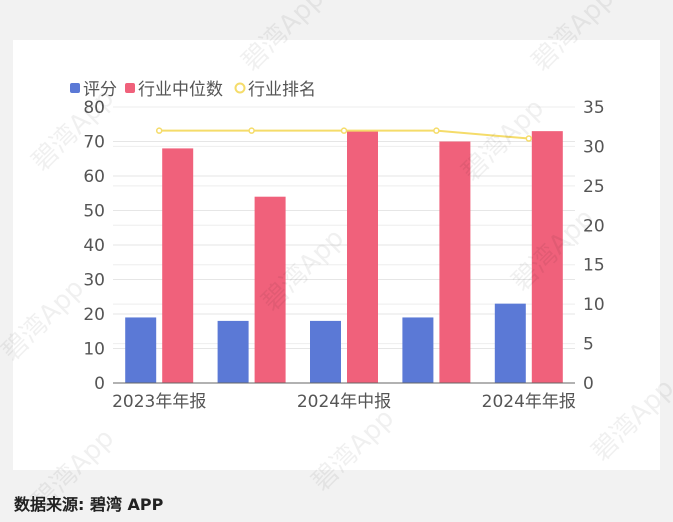 This screenshot has width=673, height=522. I want to click on x-tick-label: 2024年中报, so click(344, 402).